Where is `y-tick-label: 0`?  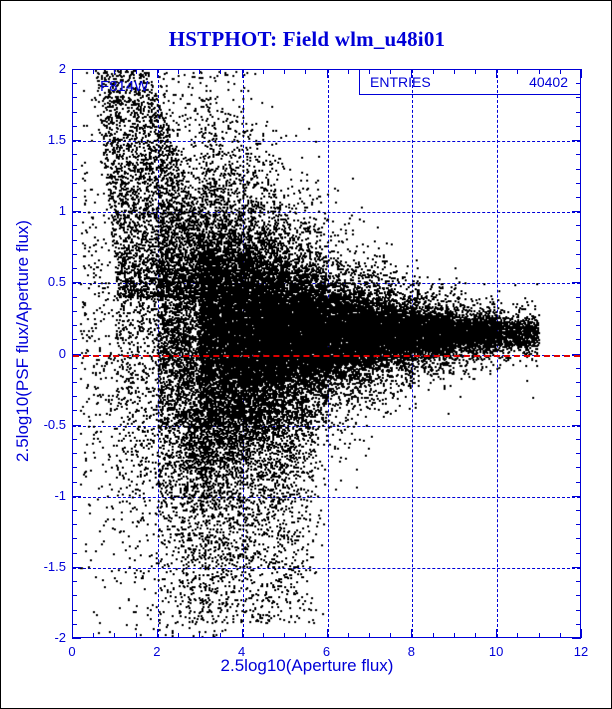
y-tick-label: 0 is located at coordinates (62, 353).